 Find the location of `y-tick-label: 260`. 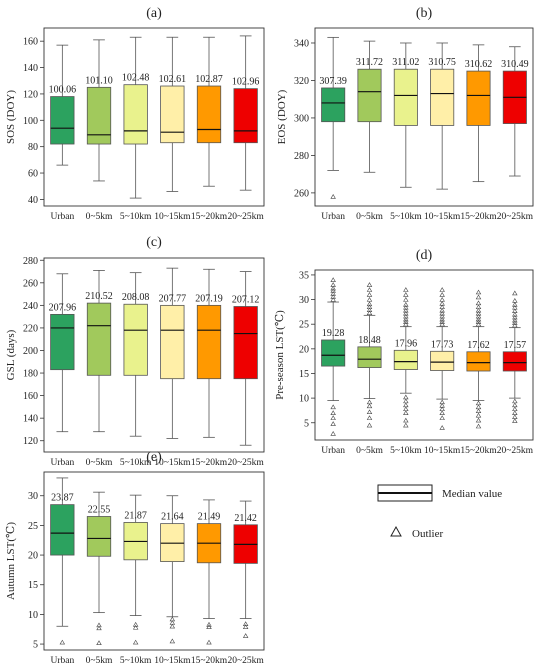

y-tick-label: 260 is located at coordinates (301, 193).